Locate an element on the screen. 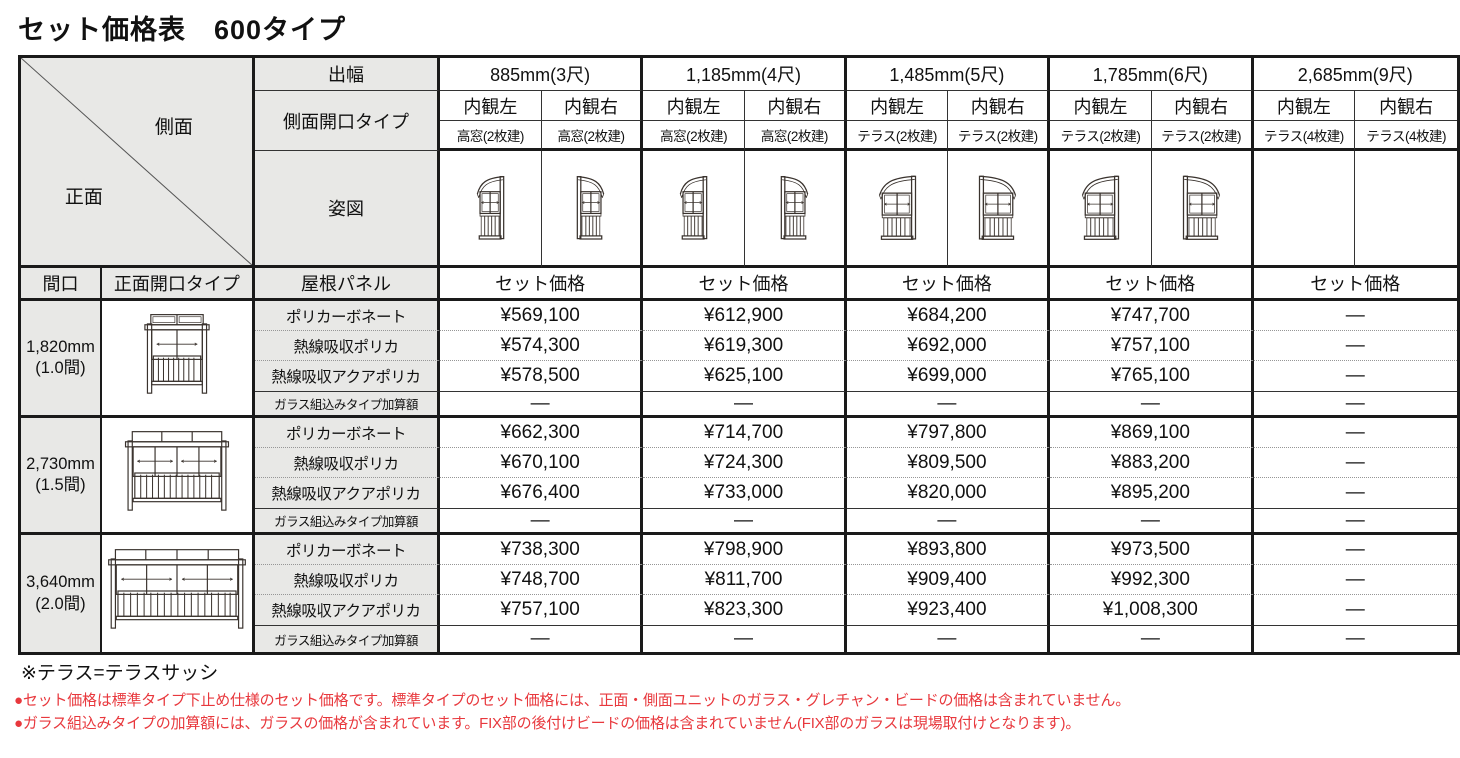  page-title: セット価格表 600タイプ is located at coordinates (182, 30).